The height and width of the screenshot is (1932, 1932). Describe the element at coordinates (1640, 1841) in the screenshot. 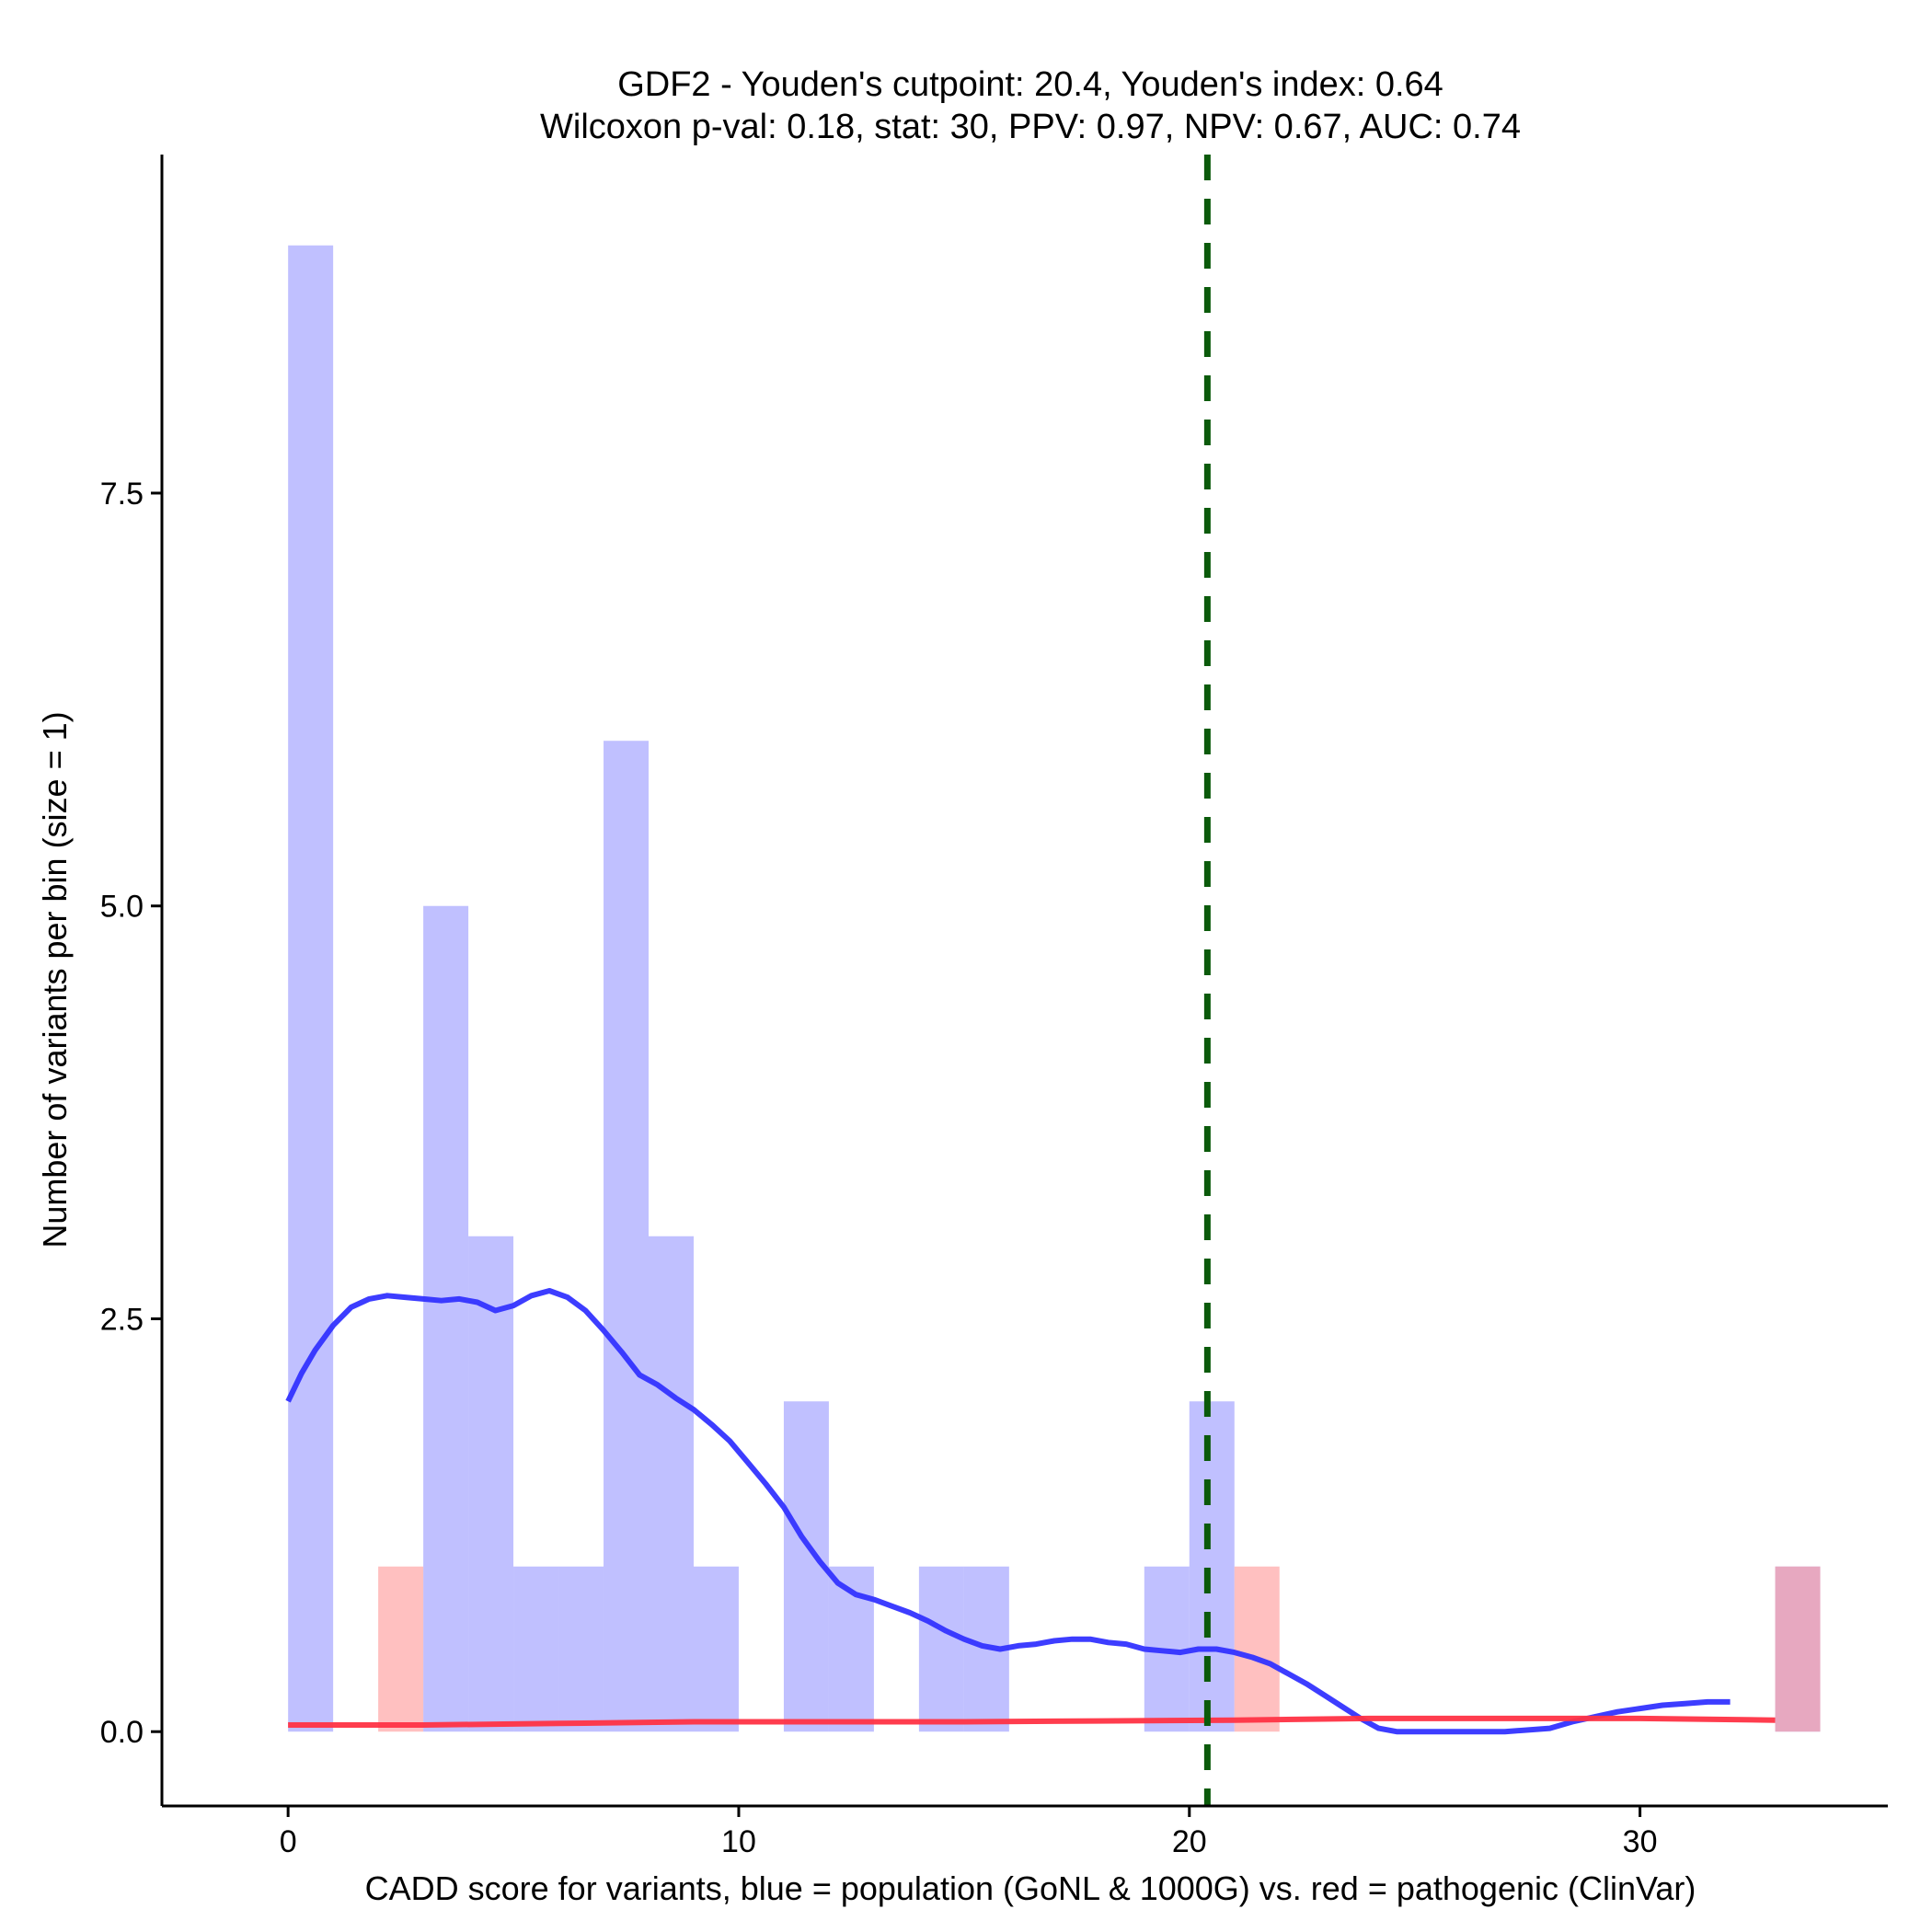

I see `x-tick-label: 30` at that location.